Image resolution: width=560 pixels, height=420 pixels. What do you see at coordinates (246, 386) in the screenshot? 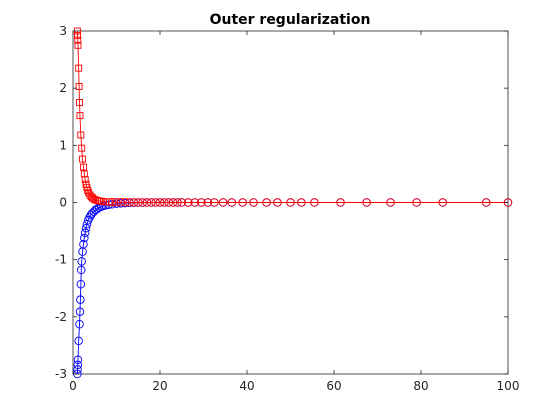
I see `x-tick-label: 40` at bounding box center [246, 386].